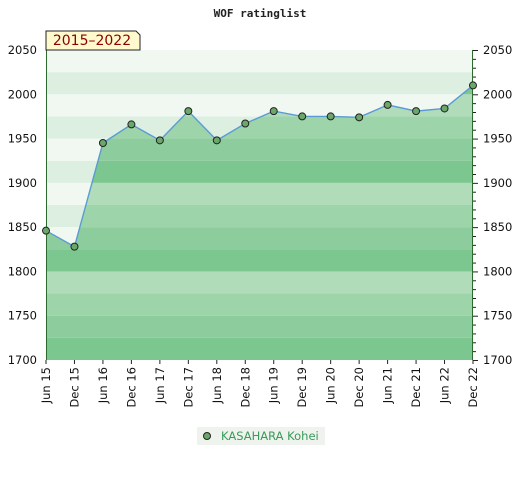  What do you see at coordinates (445, 385) in the screenshot?
I see `x-tick-label: Jun 22` at bounding box center [445, 385].